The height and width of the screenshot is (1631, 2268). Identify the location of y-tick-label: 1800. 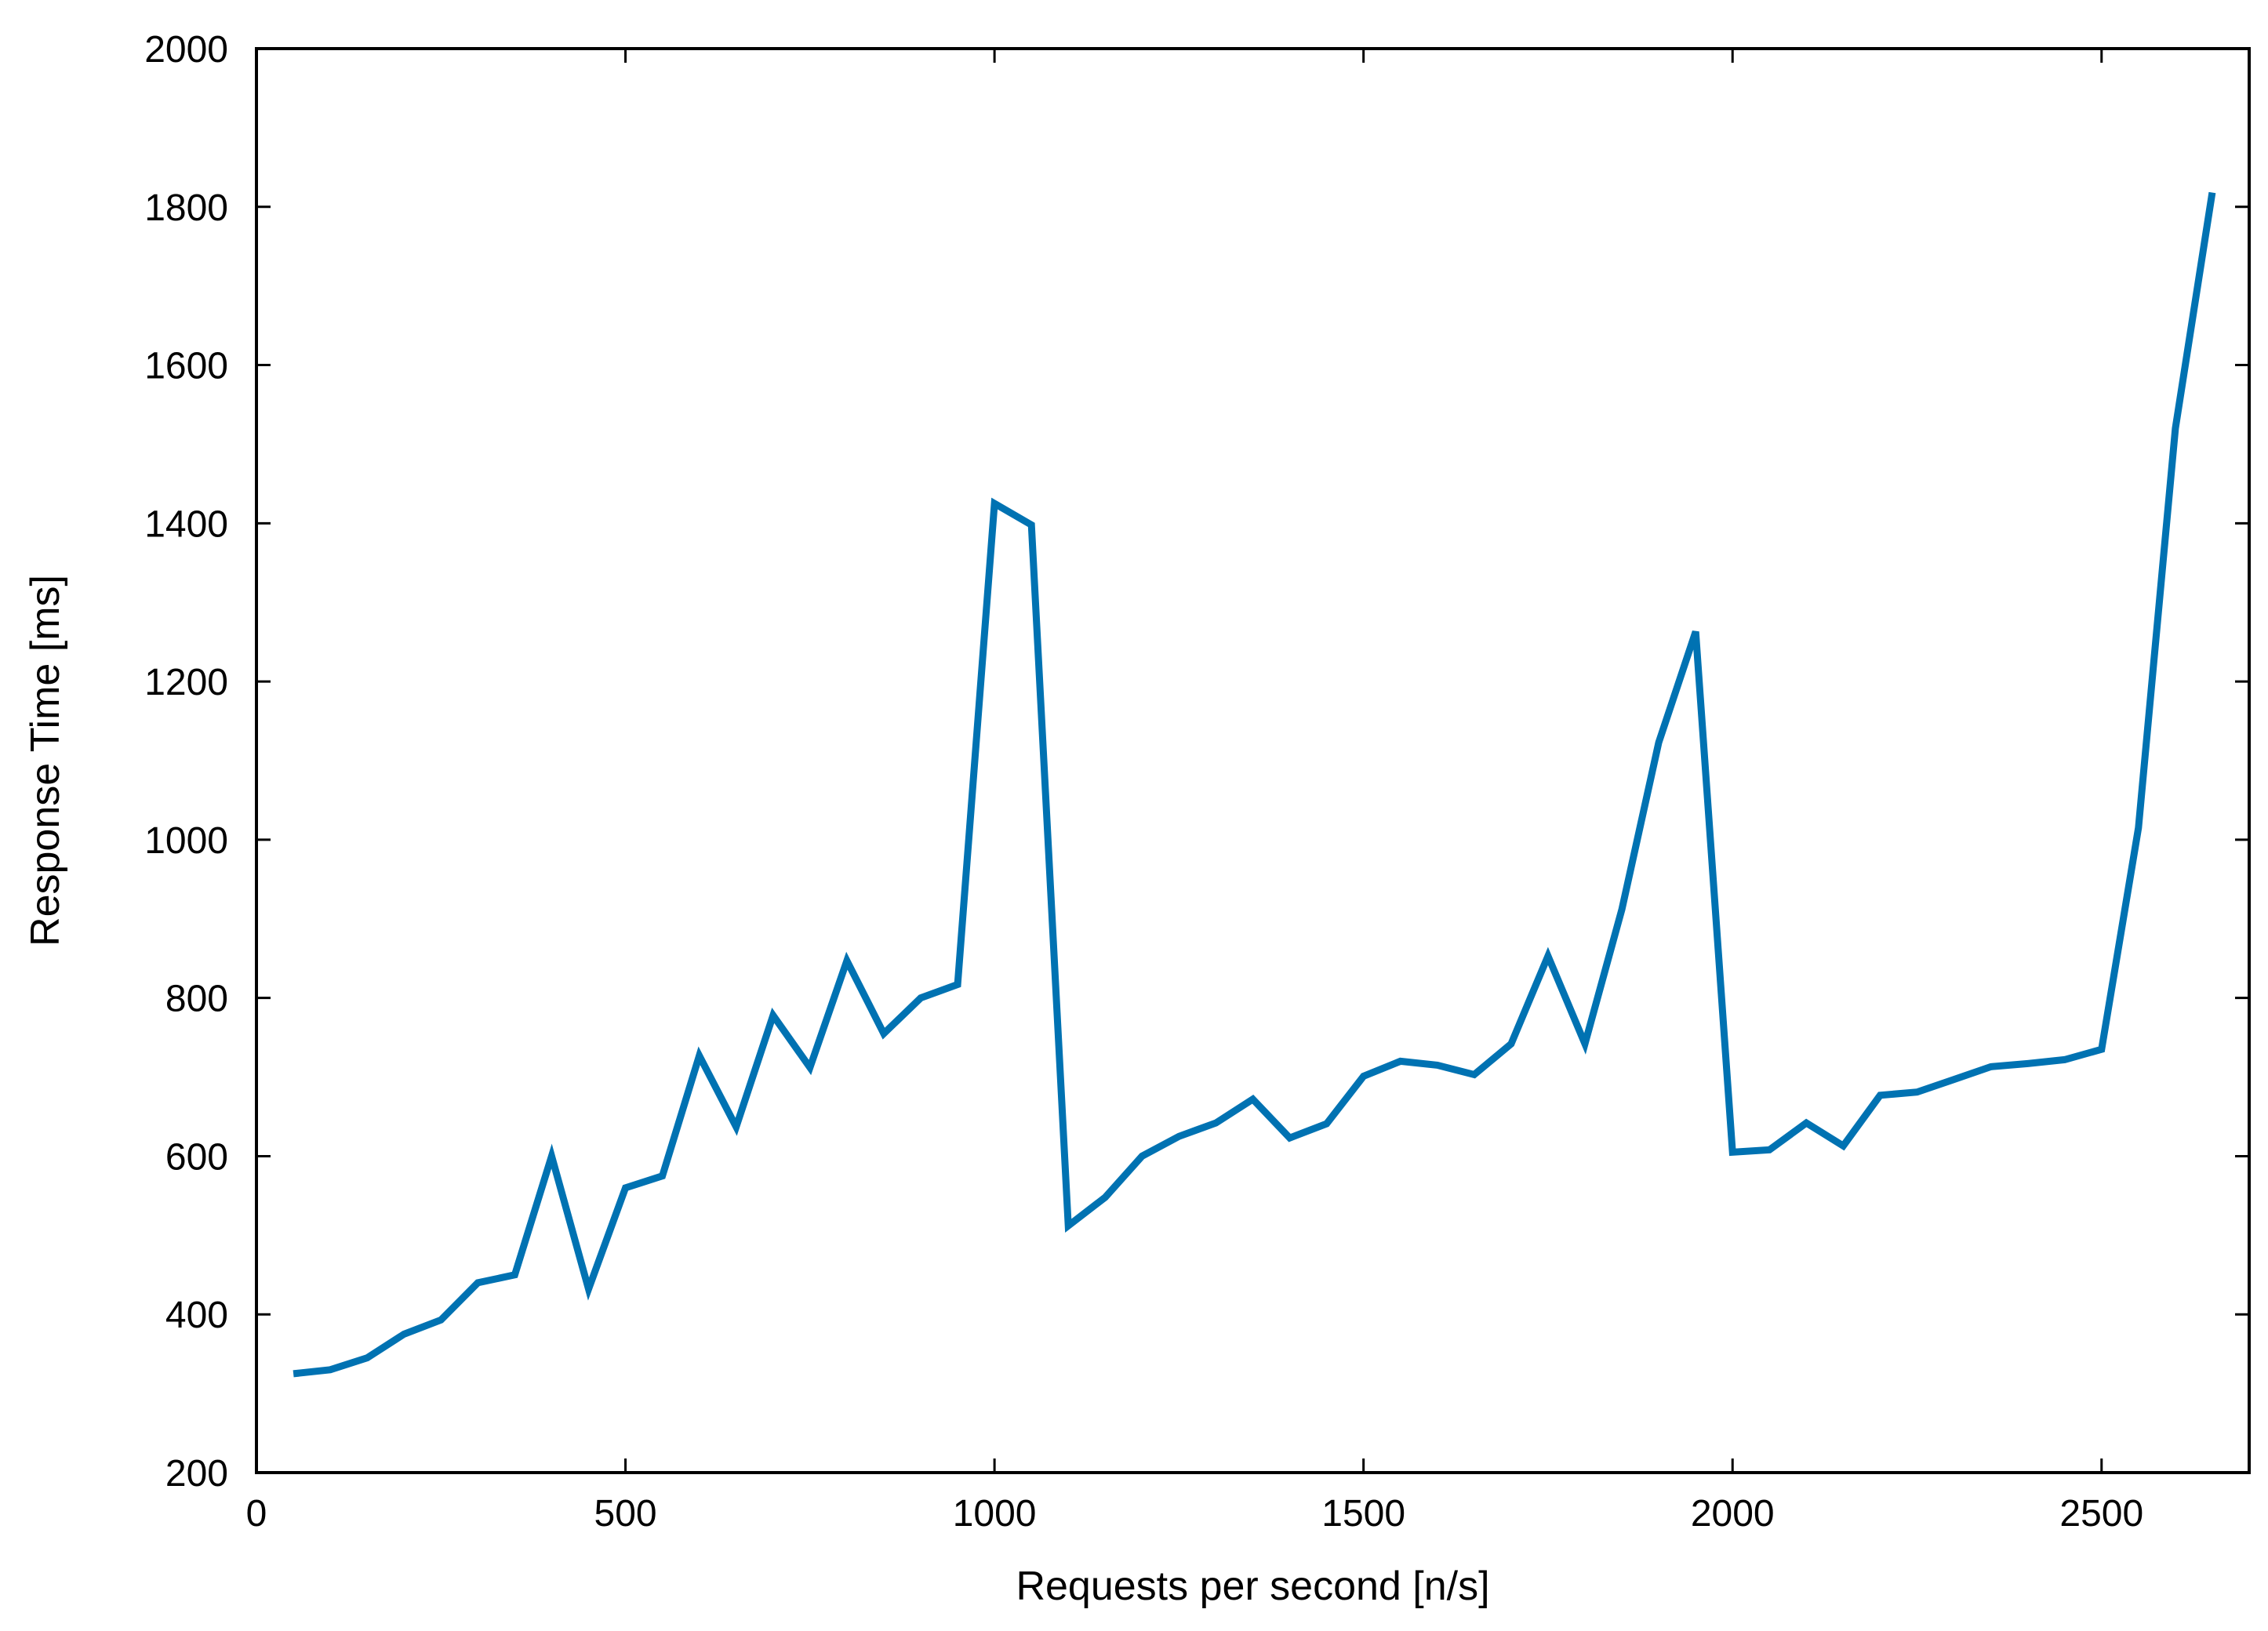
(186, 208).